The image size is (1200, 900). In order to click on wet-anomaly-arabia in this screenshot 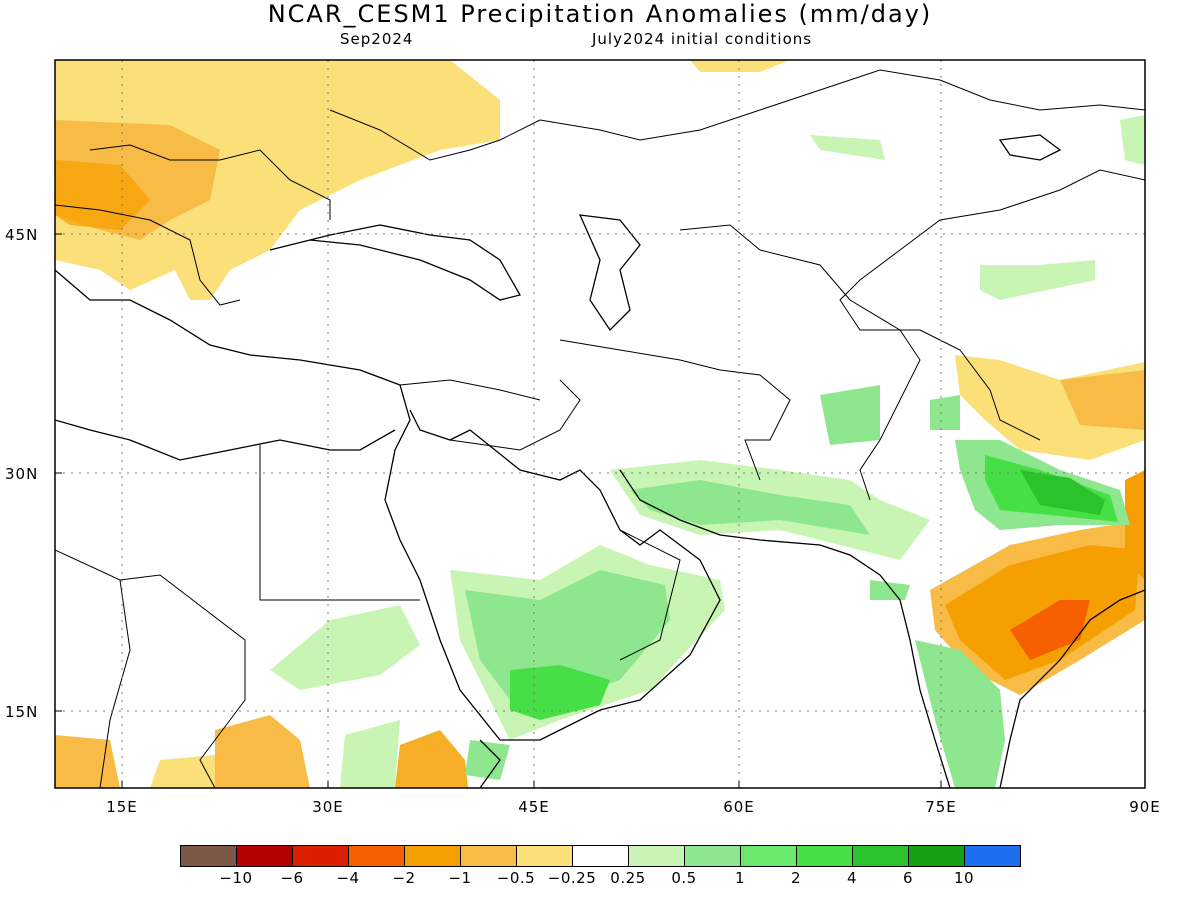, I will do `click(497, 666)`.